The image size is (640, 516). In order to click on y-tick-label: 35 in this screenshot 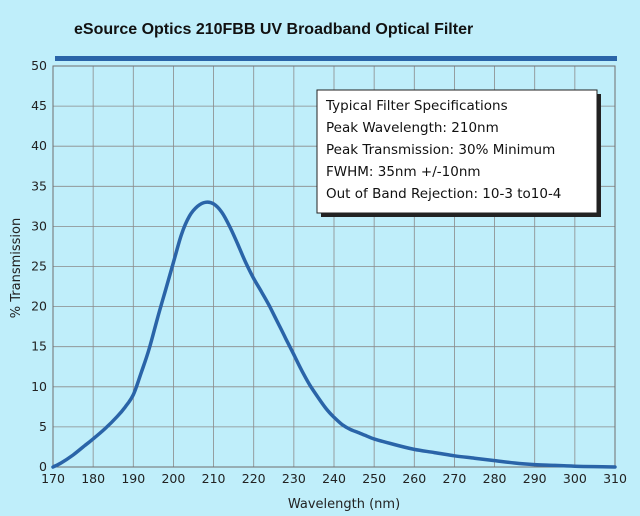, I will do `click(39, 185)`.